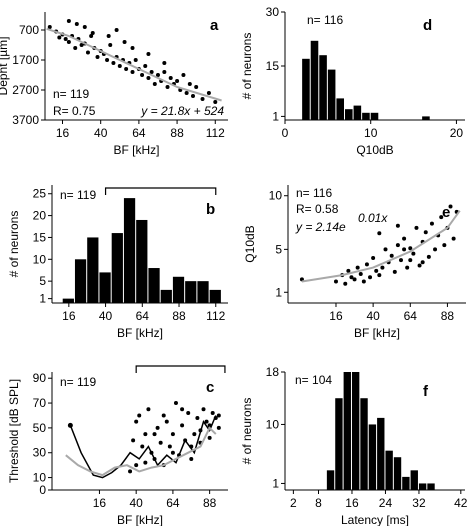  Describe the element at coordinates (427, 25) in the screenshot. I see `panel-letter: d` at that location.